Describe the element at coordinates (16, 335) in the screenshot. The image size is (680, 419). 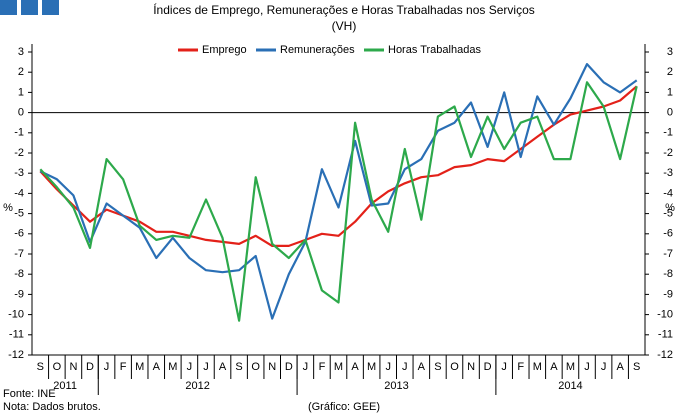
I see `y-tick-label: -11` at that location.